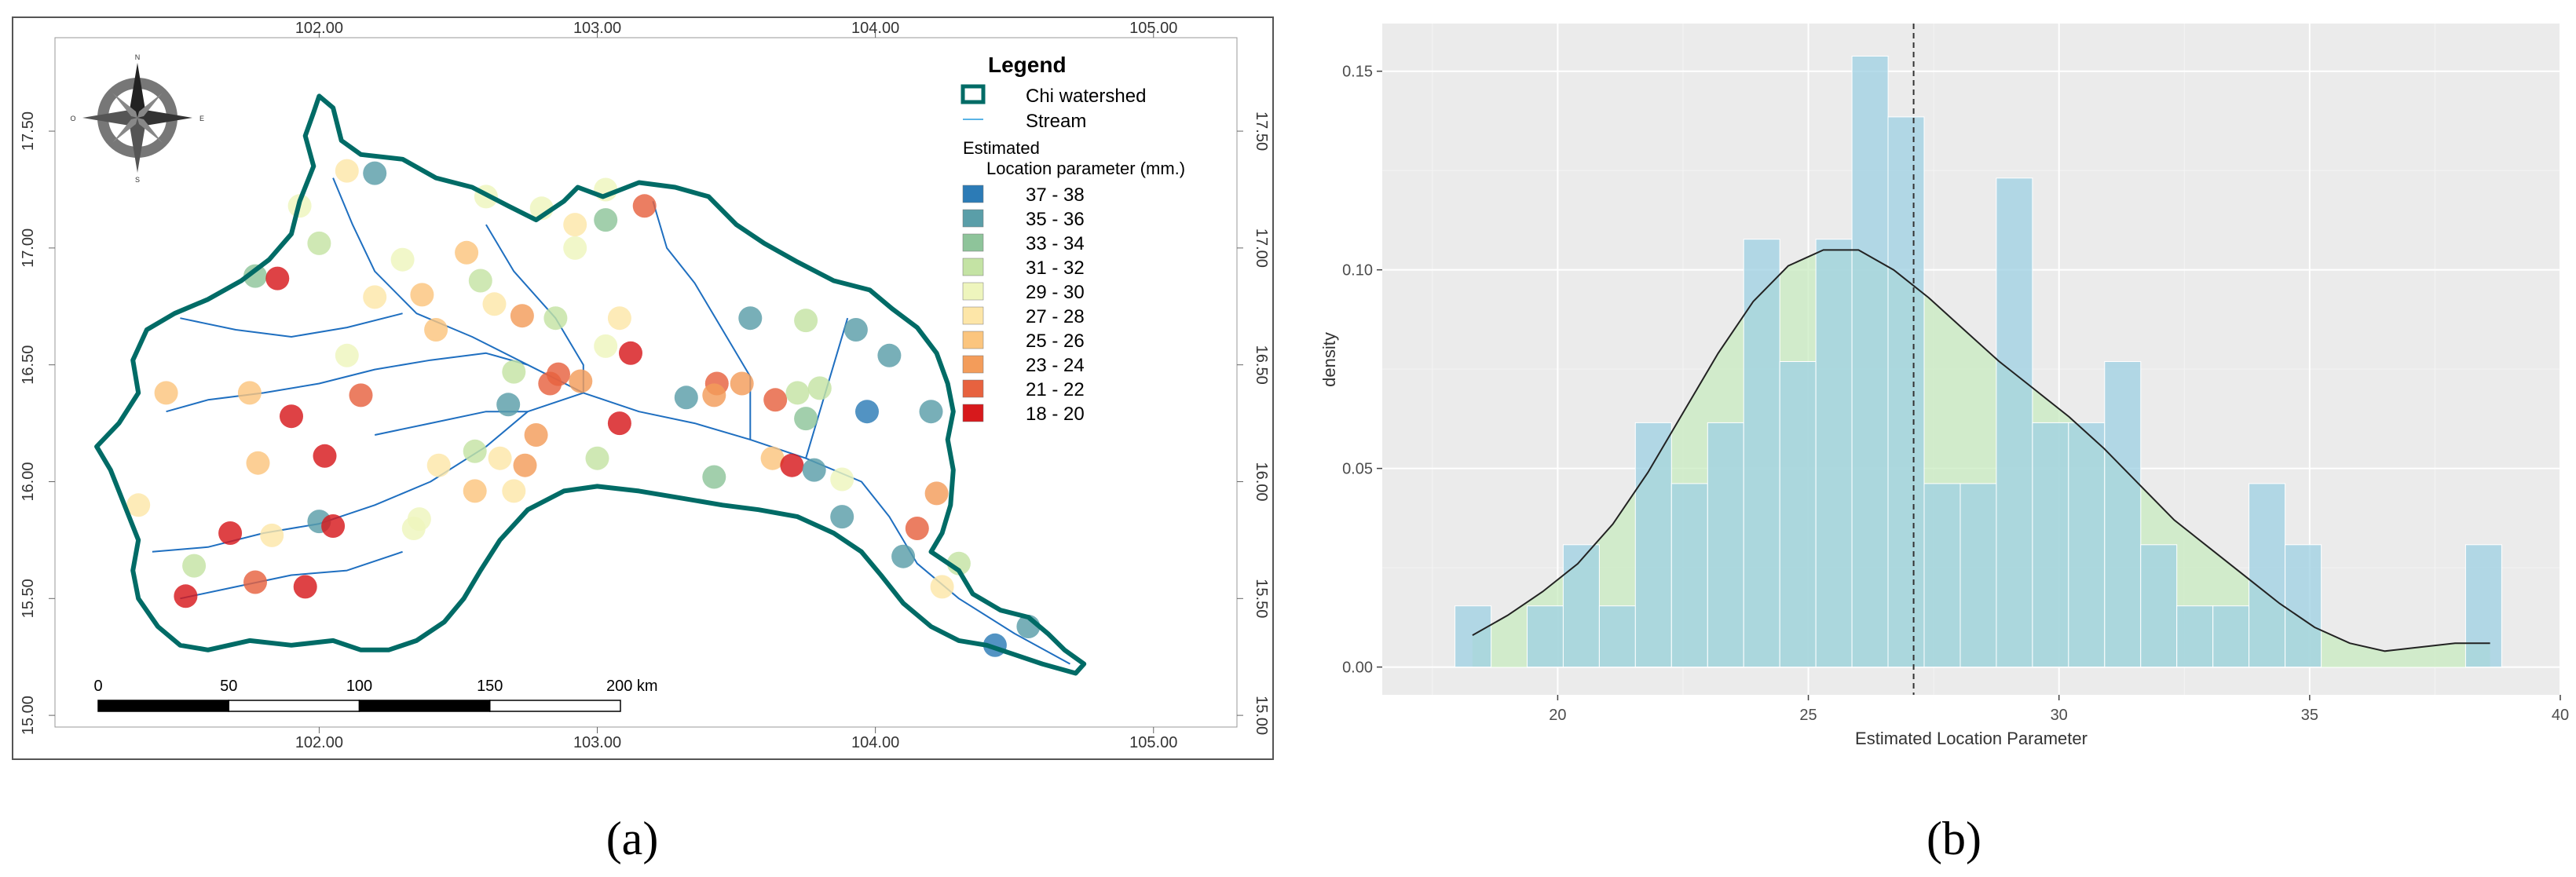 The height and width of the screenshot is (877, 2576). I want to click on y-tick-label-right-1: 15.50, so click(1261, 598).